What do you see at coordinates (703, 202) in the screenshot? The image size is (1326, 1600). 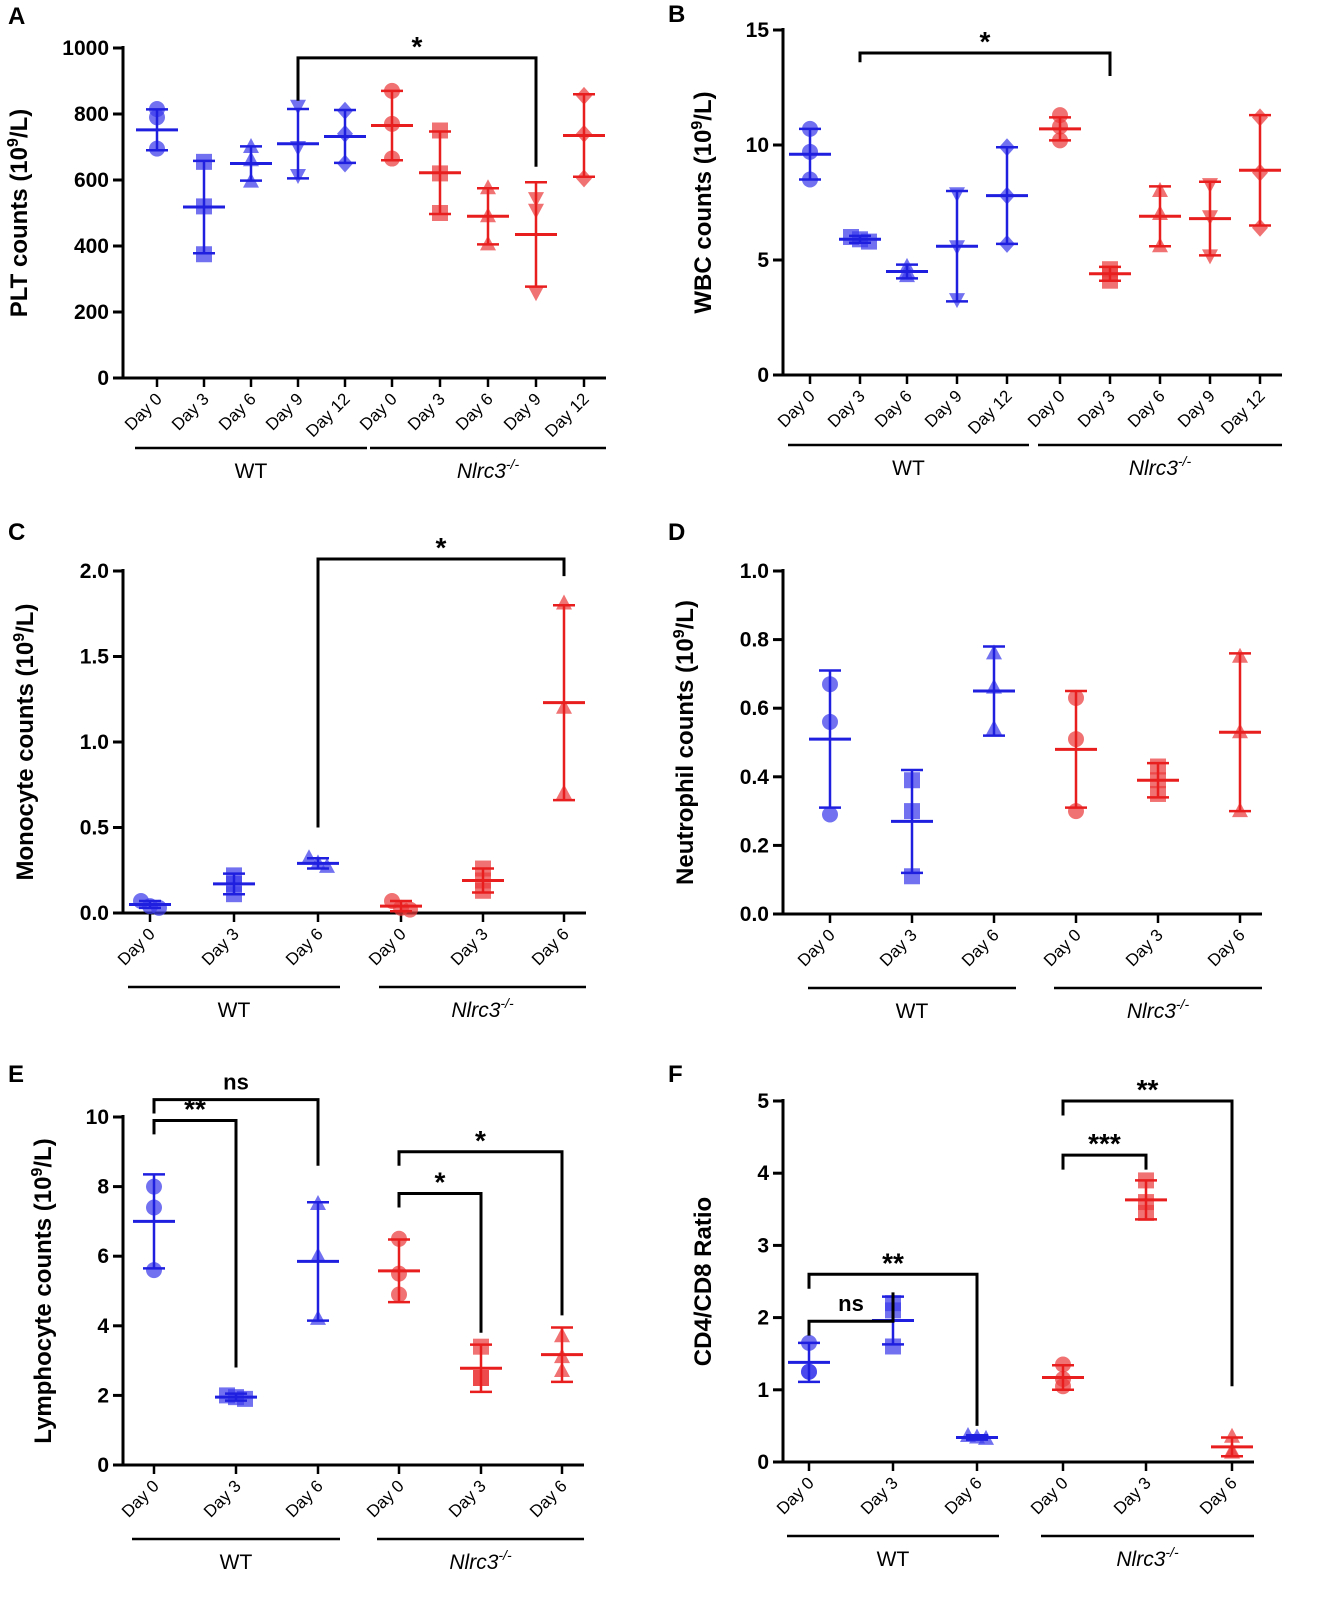 I see `y-axis-label: WBC counts (109/L)` at bounding box center [703, 202].